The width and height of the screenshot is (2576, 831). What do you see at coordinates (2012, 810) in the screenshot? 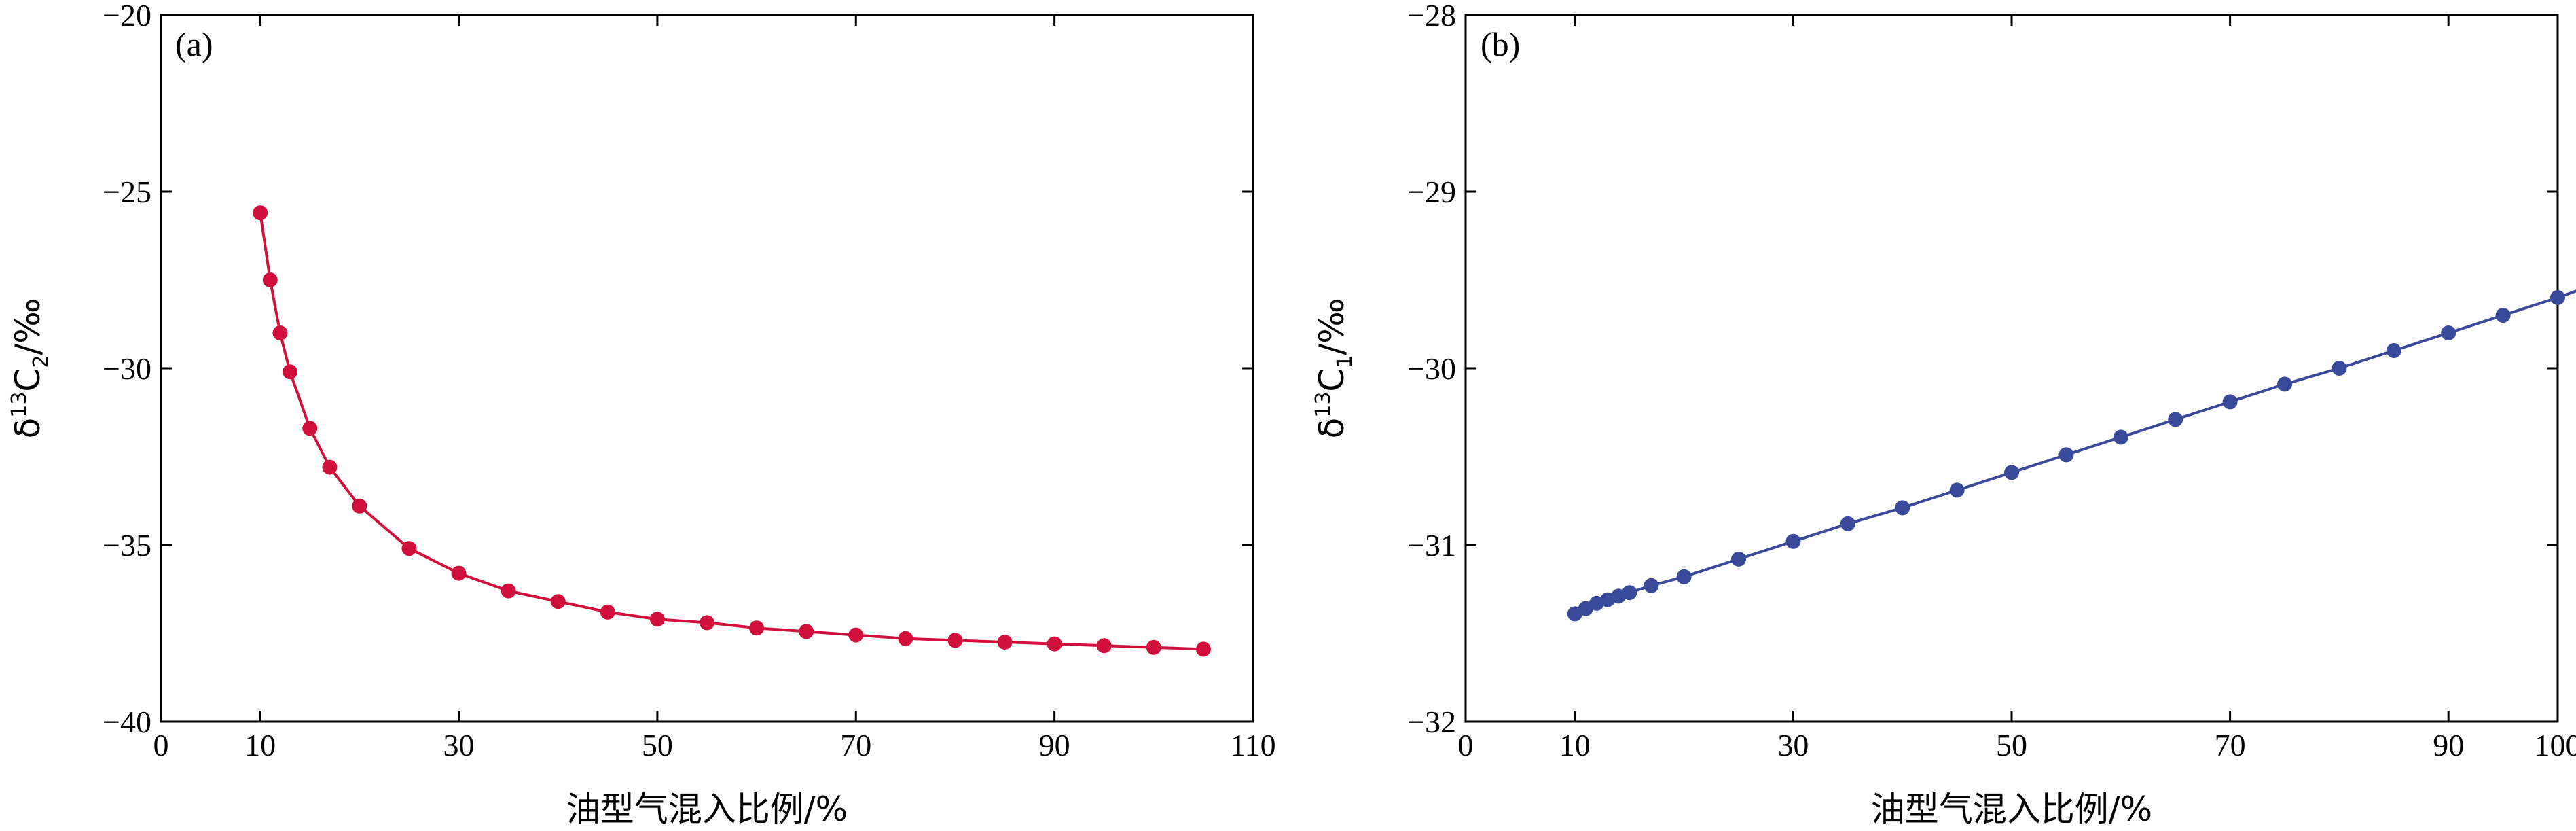
I see `x-axis-label-b: 油型气混入比例/%` at bounding box center [2012, 810].